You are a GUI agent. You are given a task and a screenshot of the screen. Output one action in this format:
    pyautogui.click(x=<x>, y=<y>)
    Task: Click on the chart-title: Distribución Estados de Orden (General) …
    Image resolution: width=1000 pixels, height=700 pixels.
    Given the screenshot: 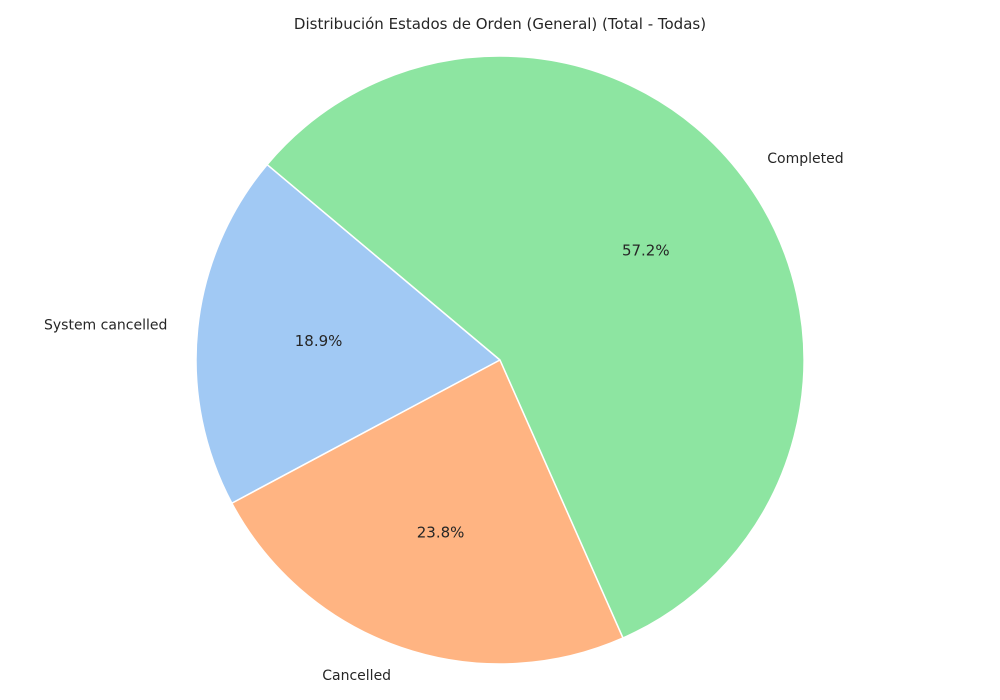 What is the action you would take?
    pyautogui.click(x=500, y=24)
    